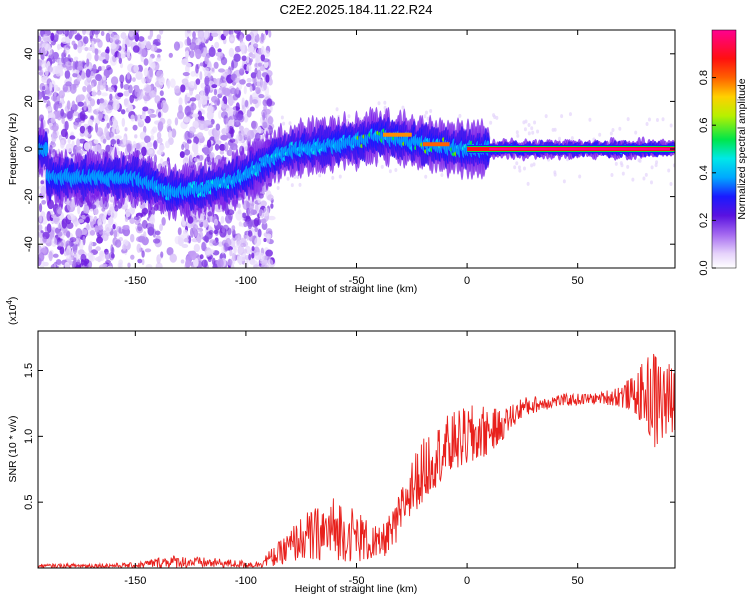  Describe the element at coordinates (436, 144) in the screenshot. I see `spectrogram-peak-cell` at that location.